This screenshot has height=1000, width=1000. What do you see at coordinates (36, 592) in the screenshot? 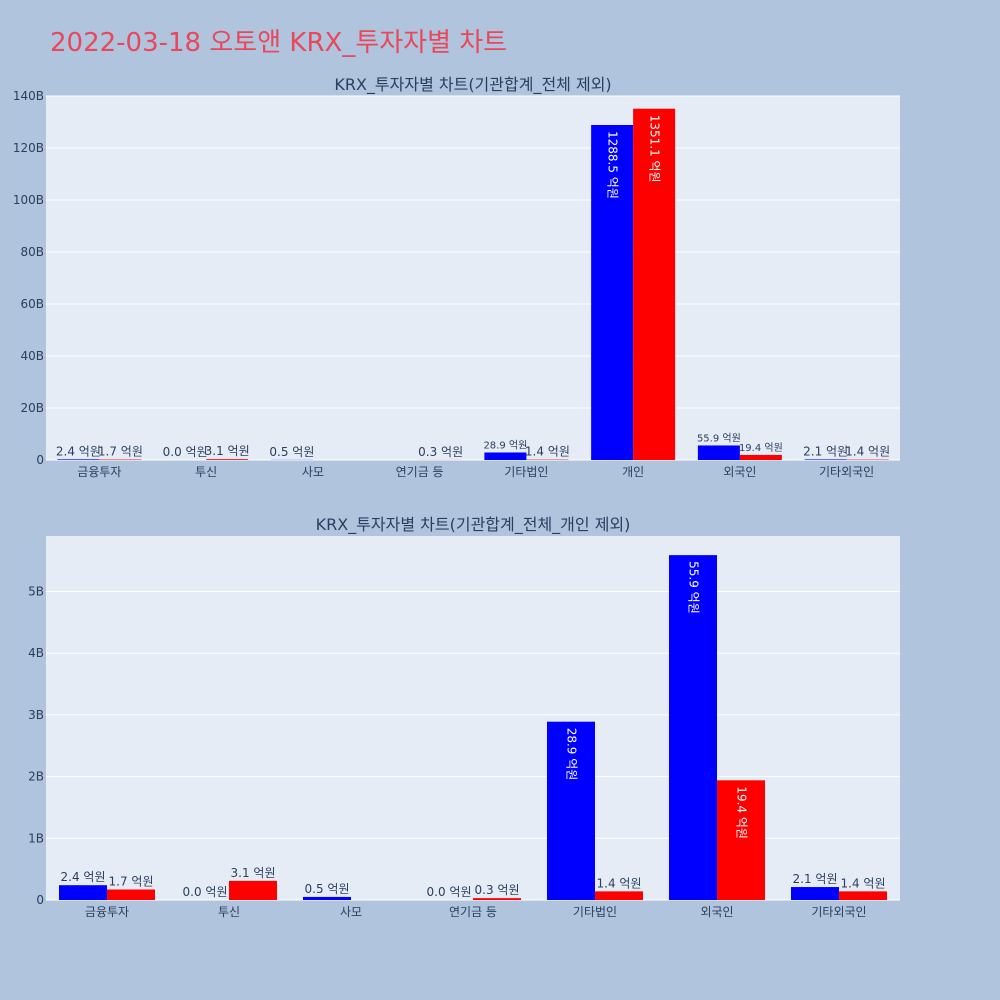
I see `y-tick-label: 5B` at bounding box center [36, 592].